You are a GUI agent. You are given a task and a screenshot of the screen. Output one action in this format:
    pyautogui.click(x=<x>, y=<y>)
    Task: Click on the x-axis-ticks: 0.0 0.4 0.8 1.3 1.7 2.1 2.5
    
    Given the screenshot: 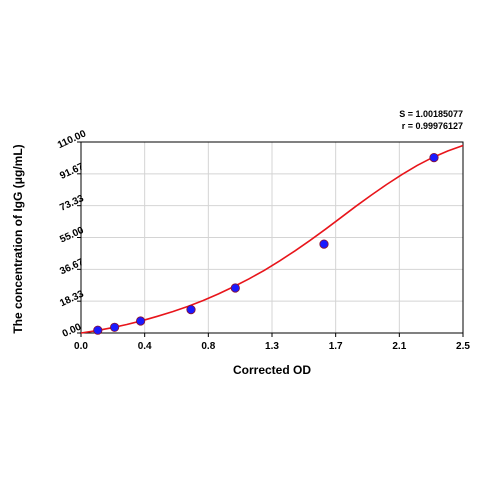 What is the action you would take?
    pyautogui.click(x=272, y=342)
    